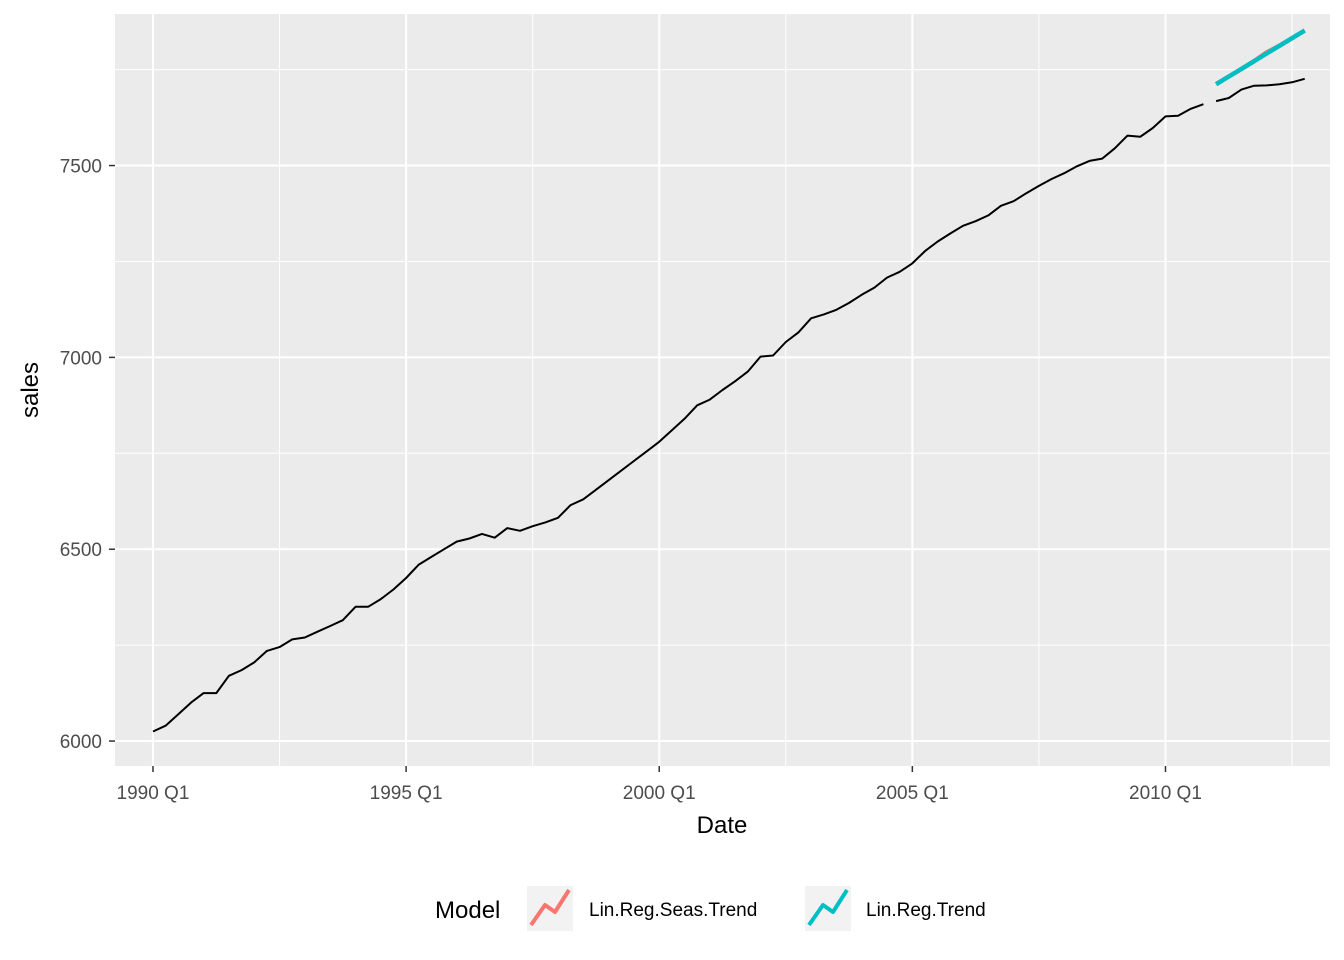  Describe the element at coordinates (673, 910) in the screenshot. I see `legend-label-lin-reg-seas-trend: Lin.Reg.Seas.Trend` at that location.